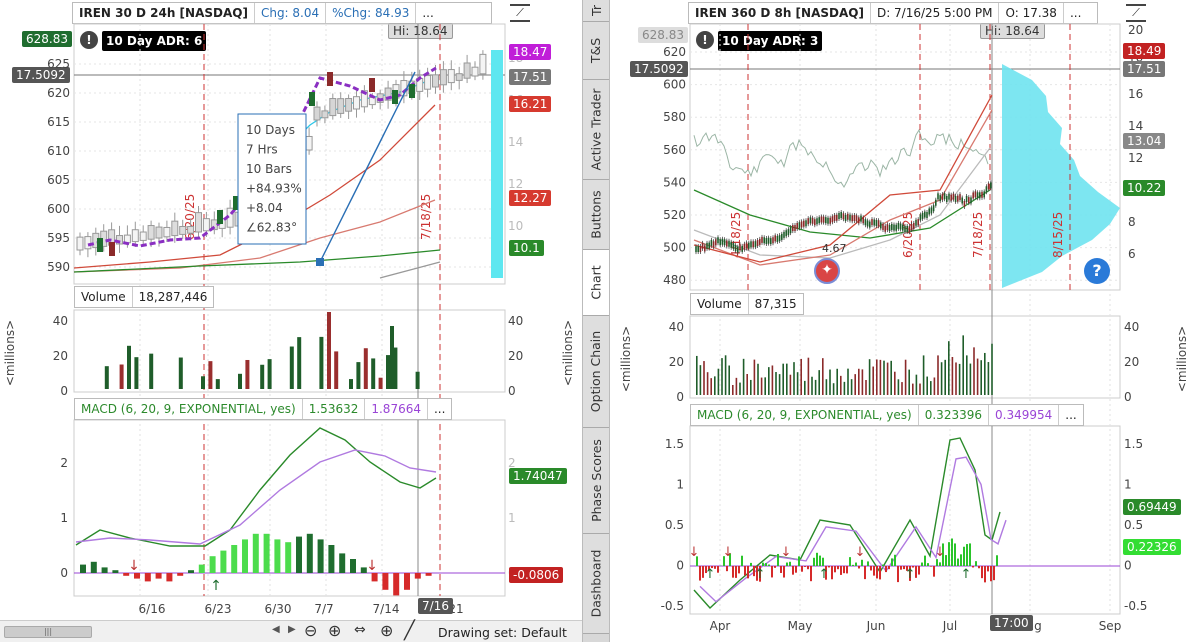 The width and height of the screenshot is (1196, 642). What do you see at coordinates (289, 351) in the screenshot?
I see `volume-panel-frame` at bounding box center [289, 351].